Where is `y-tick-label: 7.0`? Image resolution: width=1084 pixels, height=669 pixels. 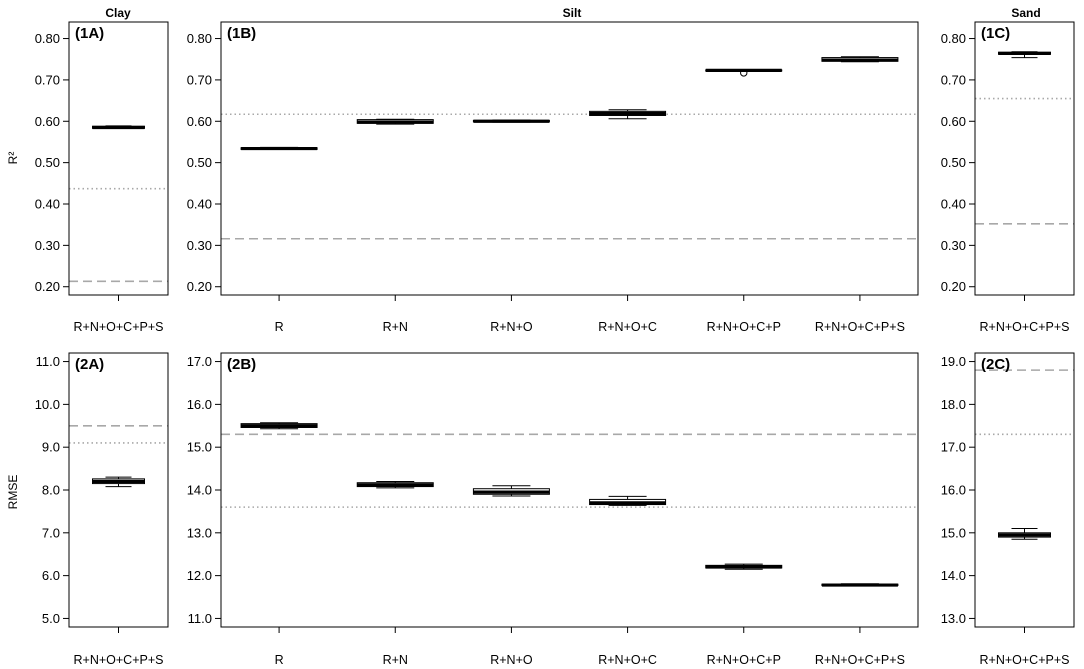
y-tick-label: 7.0 is located at coordinates (51, 532).